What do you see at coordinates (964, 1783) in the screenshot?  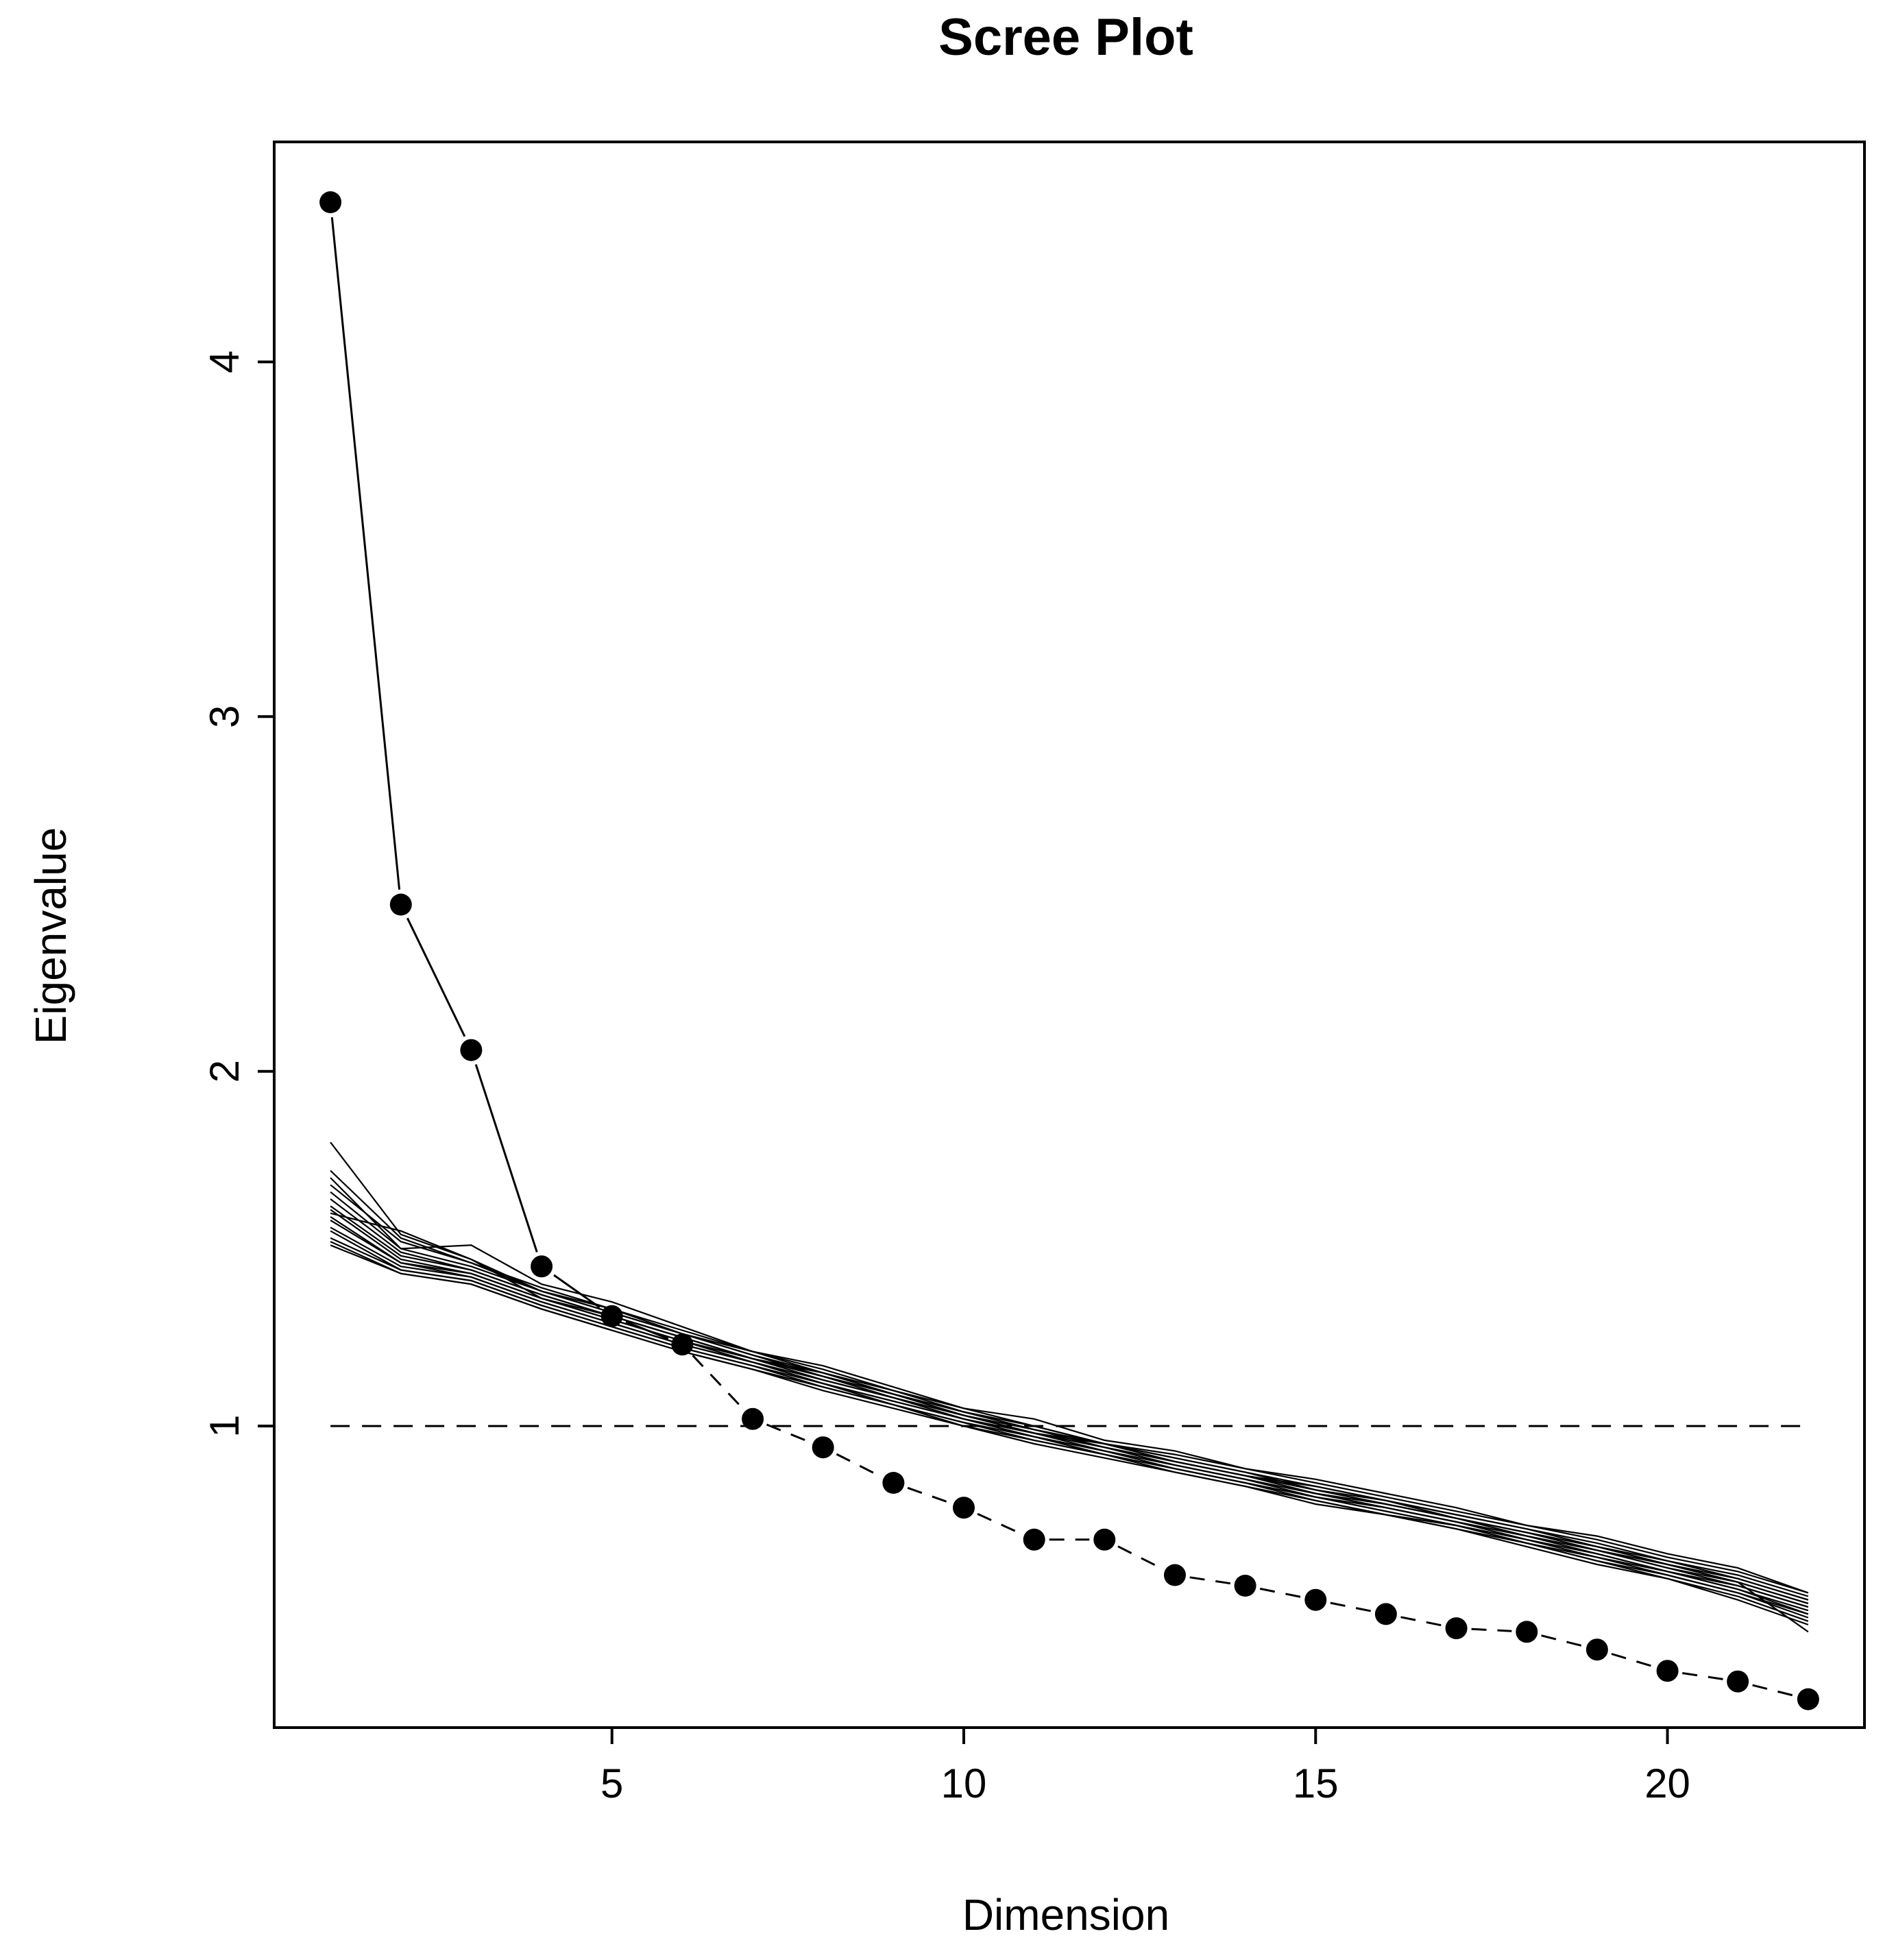 I see `x-tick-label-10: 10` at bounding box center [964, 1783].